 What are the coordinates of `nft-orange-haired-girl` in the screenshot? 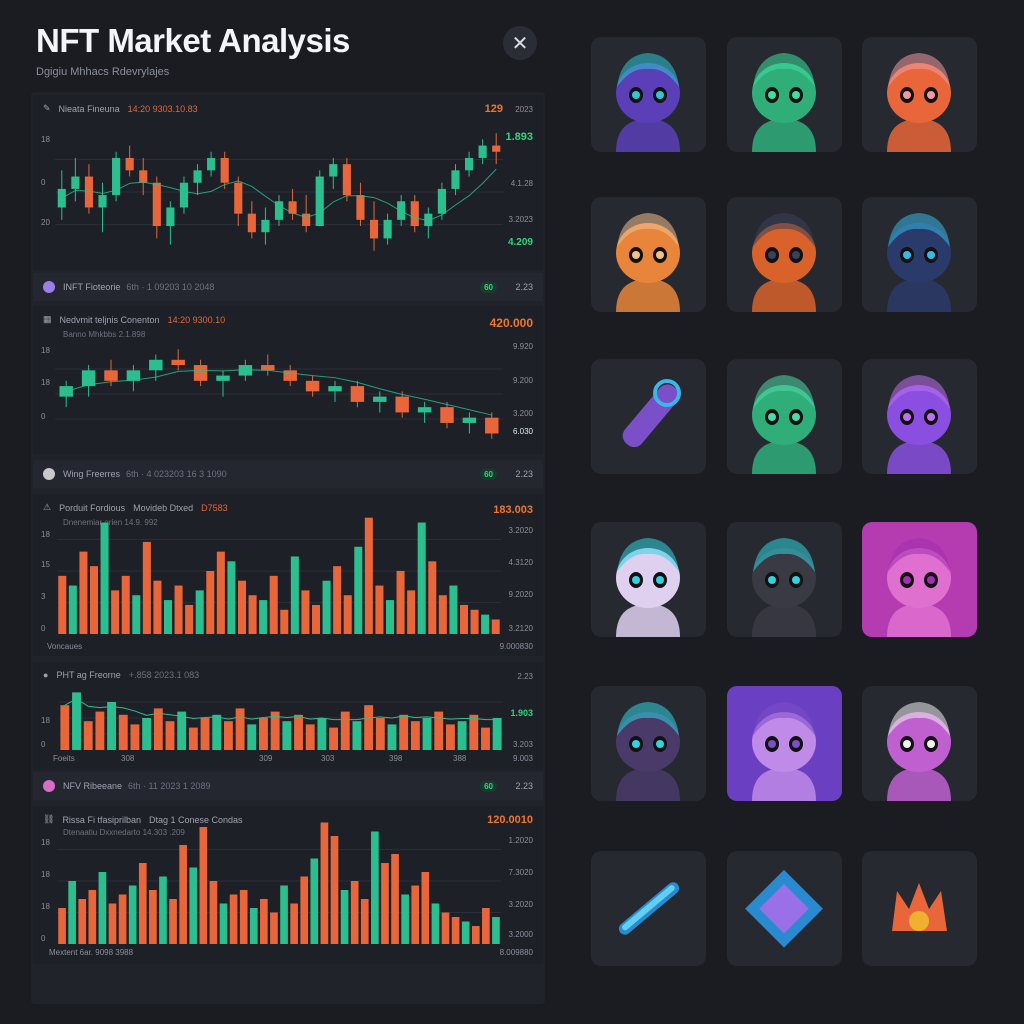 It's located at (919, 94).